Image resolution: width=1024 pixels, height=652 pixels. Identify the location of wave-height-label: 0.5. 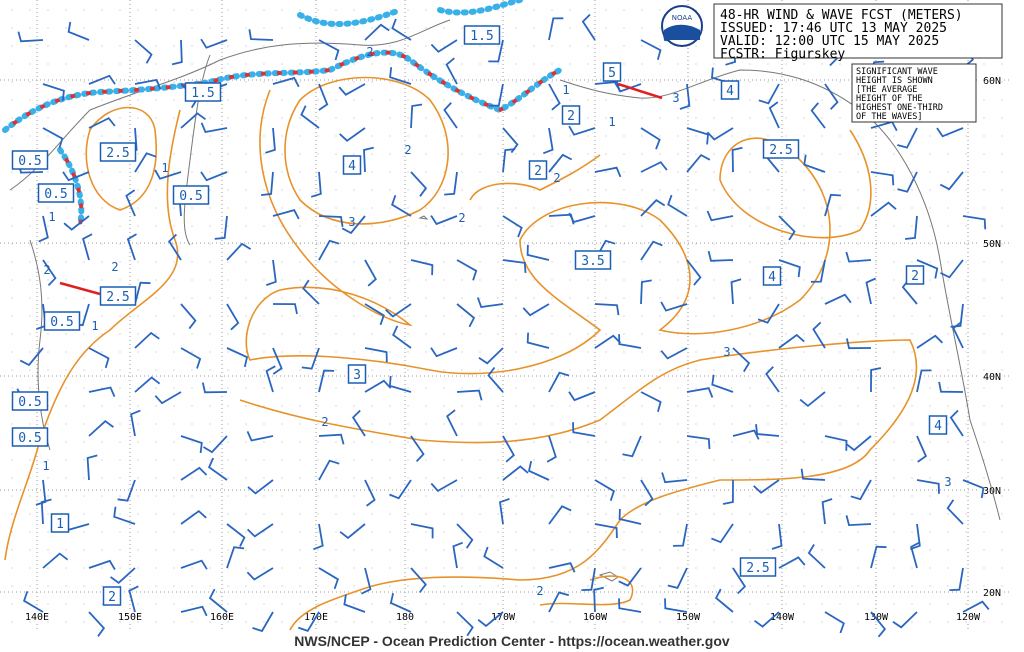
(29, 438).